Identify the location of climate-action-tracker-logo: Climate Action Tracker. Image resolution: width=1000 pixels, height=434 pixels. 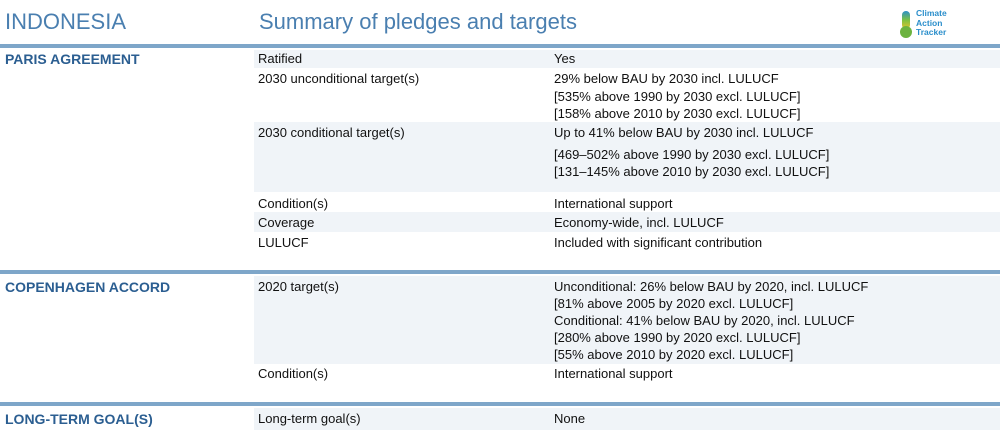
(930, 23).